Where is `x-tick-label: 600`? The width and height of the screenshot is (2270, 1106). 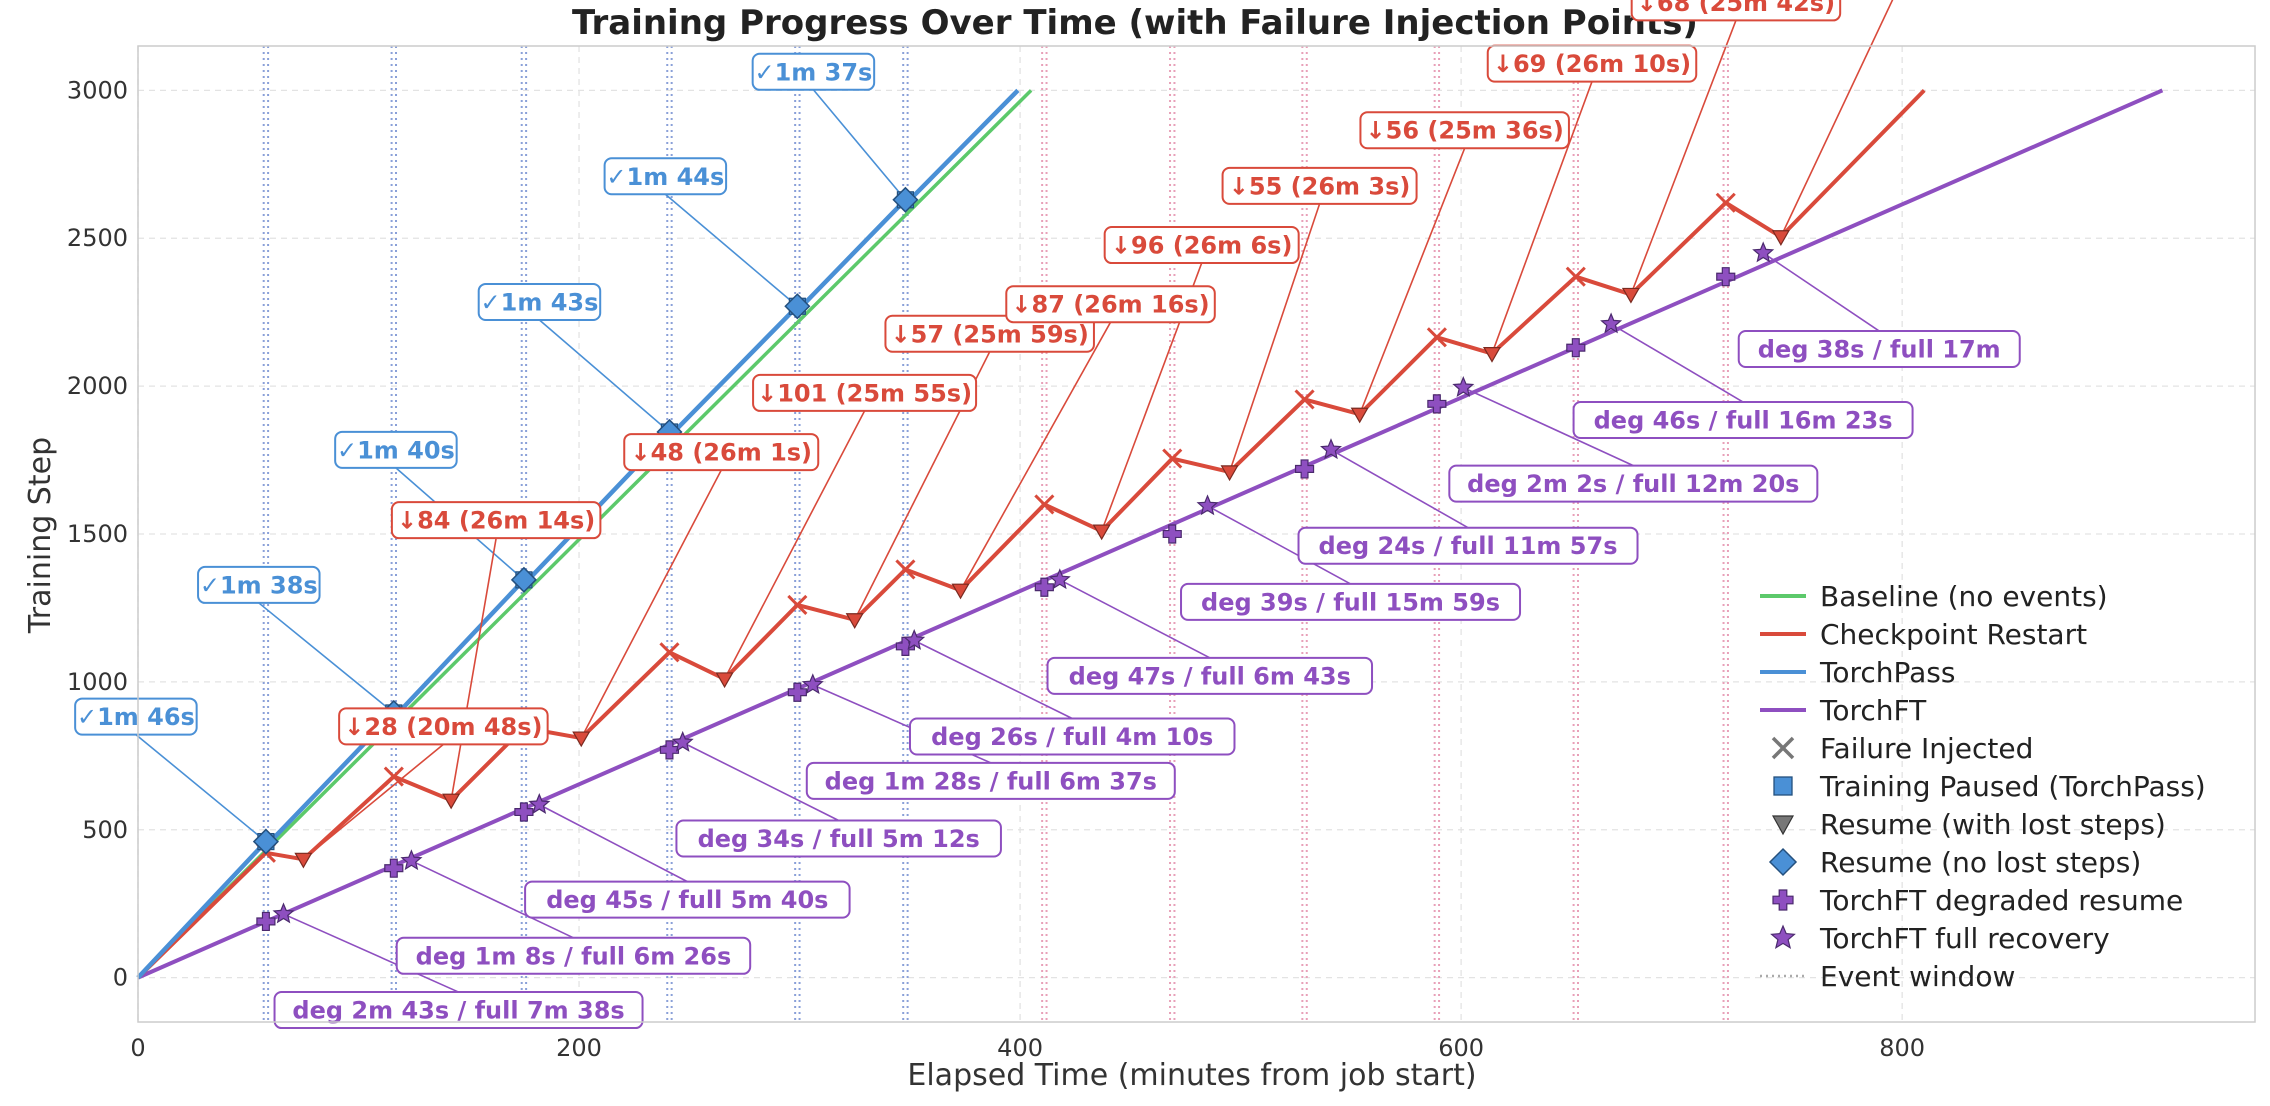 x-tick-label: 600 is located at coordinates (1461, 1048).